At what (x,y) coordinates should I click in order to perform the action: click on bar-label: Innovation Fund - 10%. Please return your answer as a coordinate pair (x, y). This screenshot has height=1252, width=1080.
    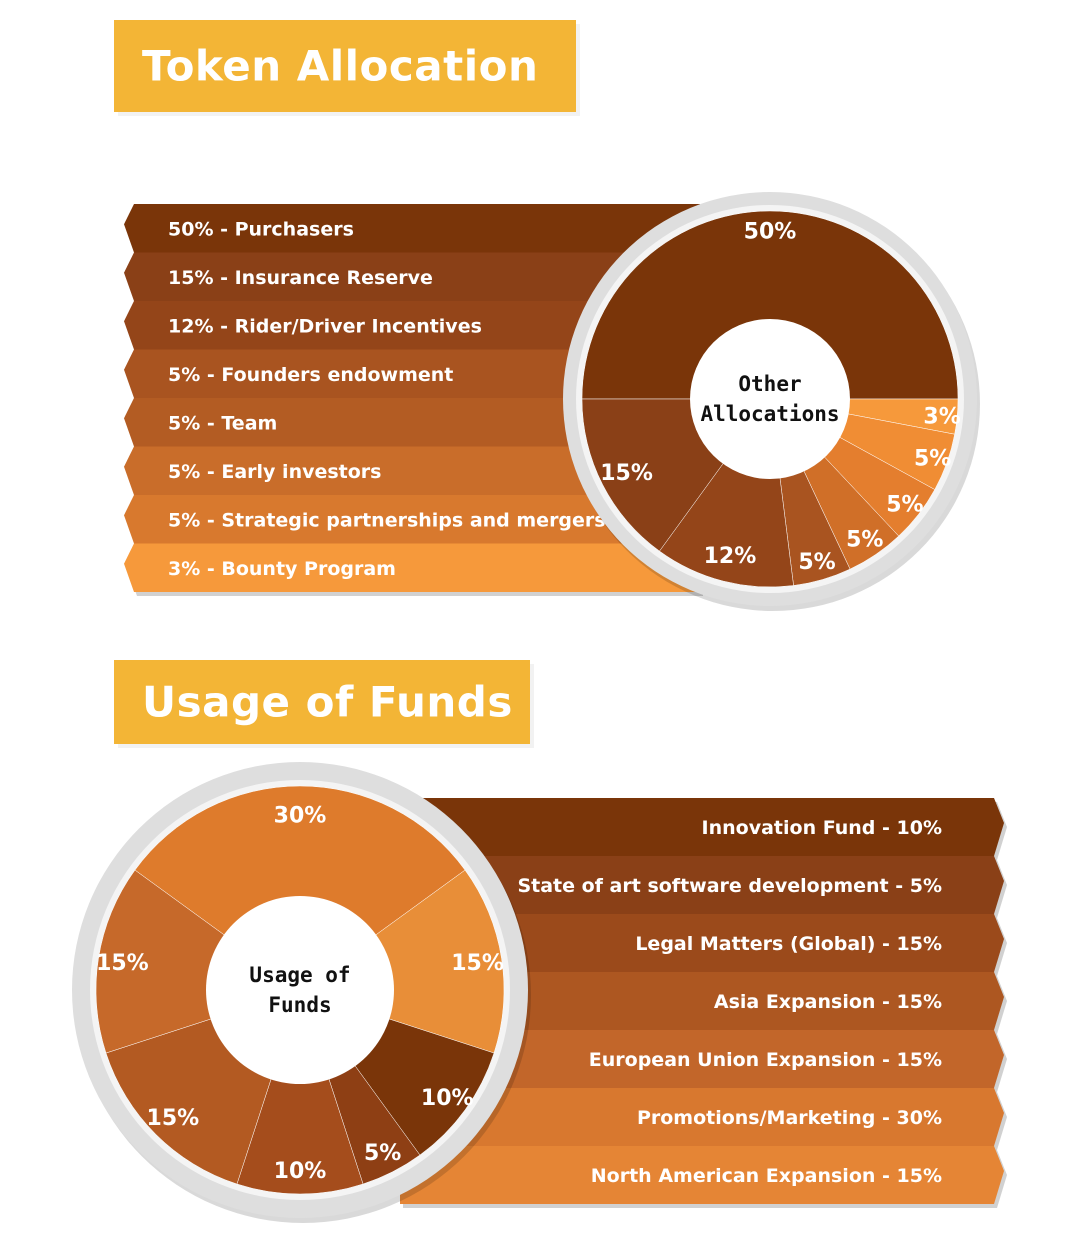
    Looking at the image, I should click on (822, 828).